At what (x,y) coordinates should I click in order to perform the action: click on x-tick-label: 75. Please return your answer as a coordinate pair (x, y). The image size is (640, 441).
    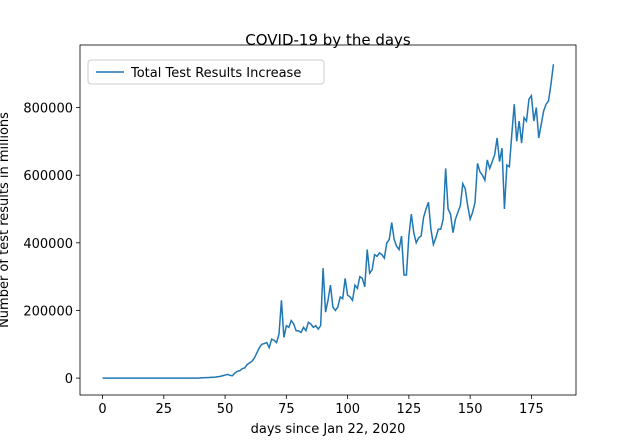
    Looking at the image, I should click on (286, 409).